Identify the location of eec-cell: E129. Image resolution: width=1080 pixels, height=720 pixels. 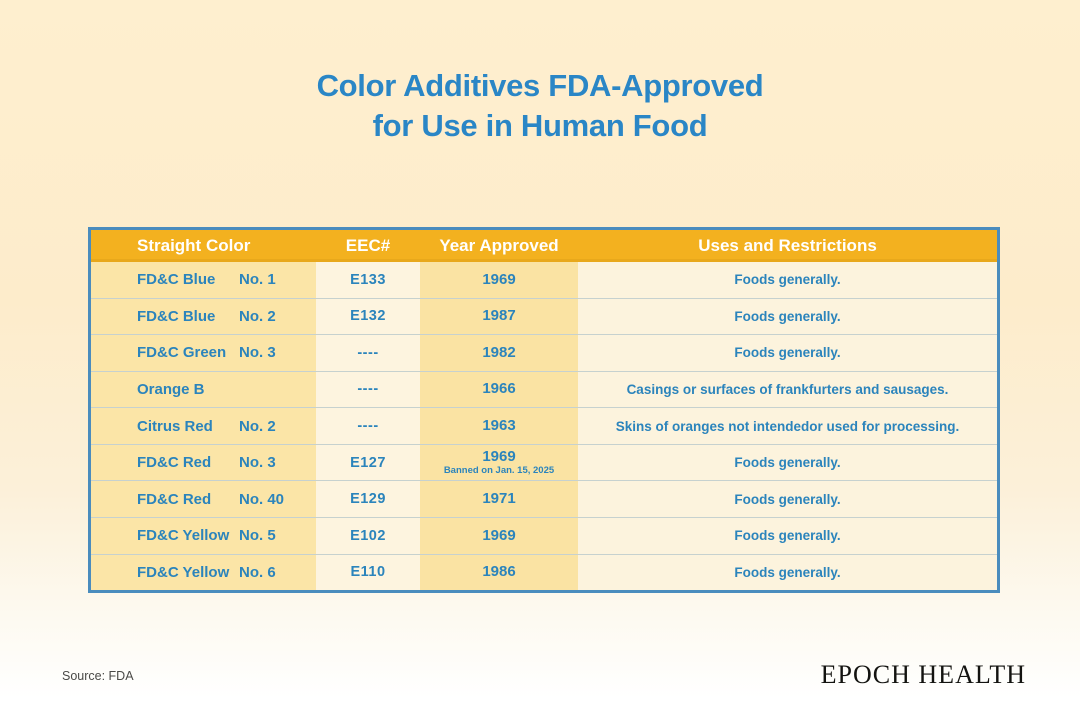
(368, 499).